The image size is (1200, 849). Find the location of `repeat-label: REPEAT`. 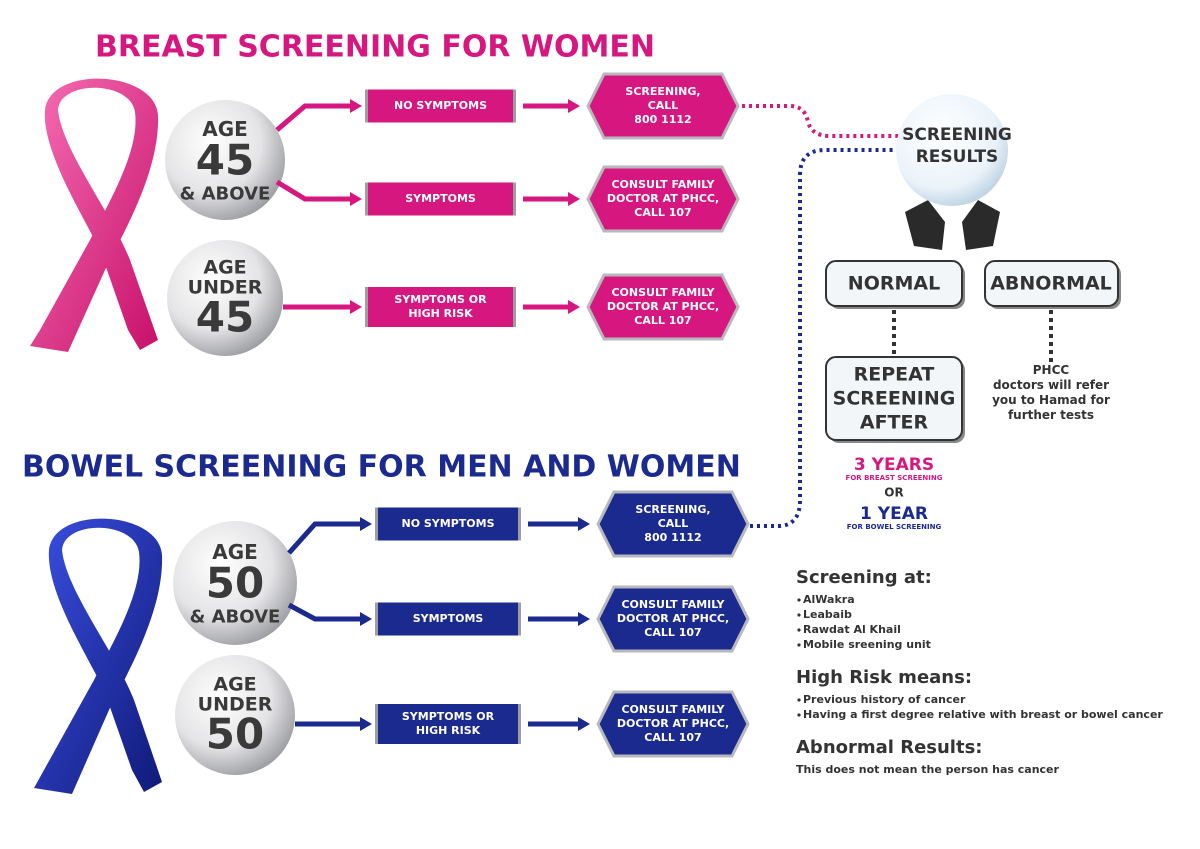

repeat-label: REPEAT is located at coordinates (894, 375).